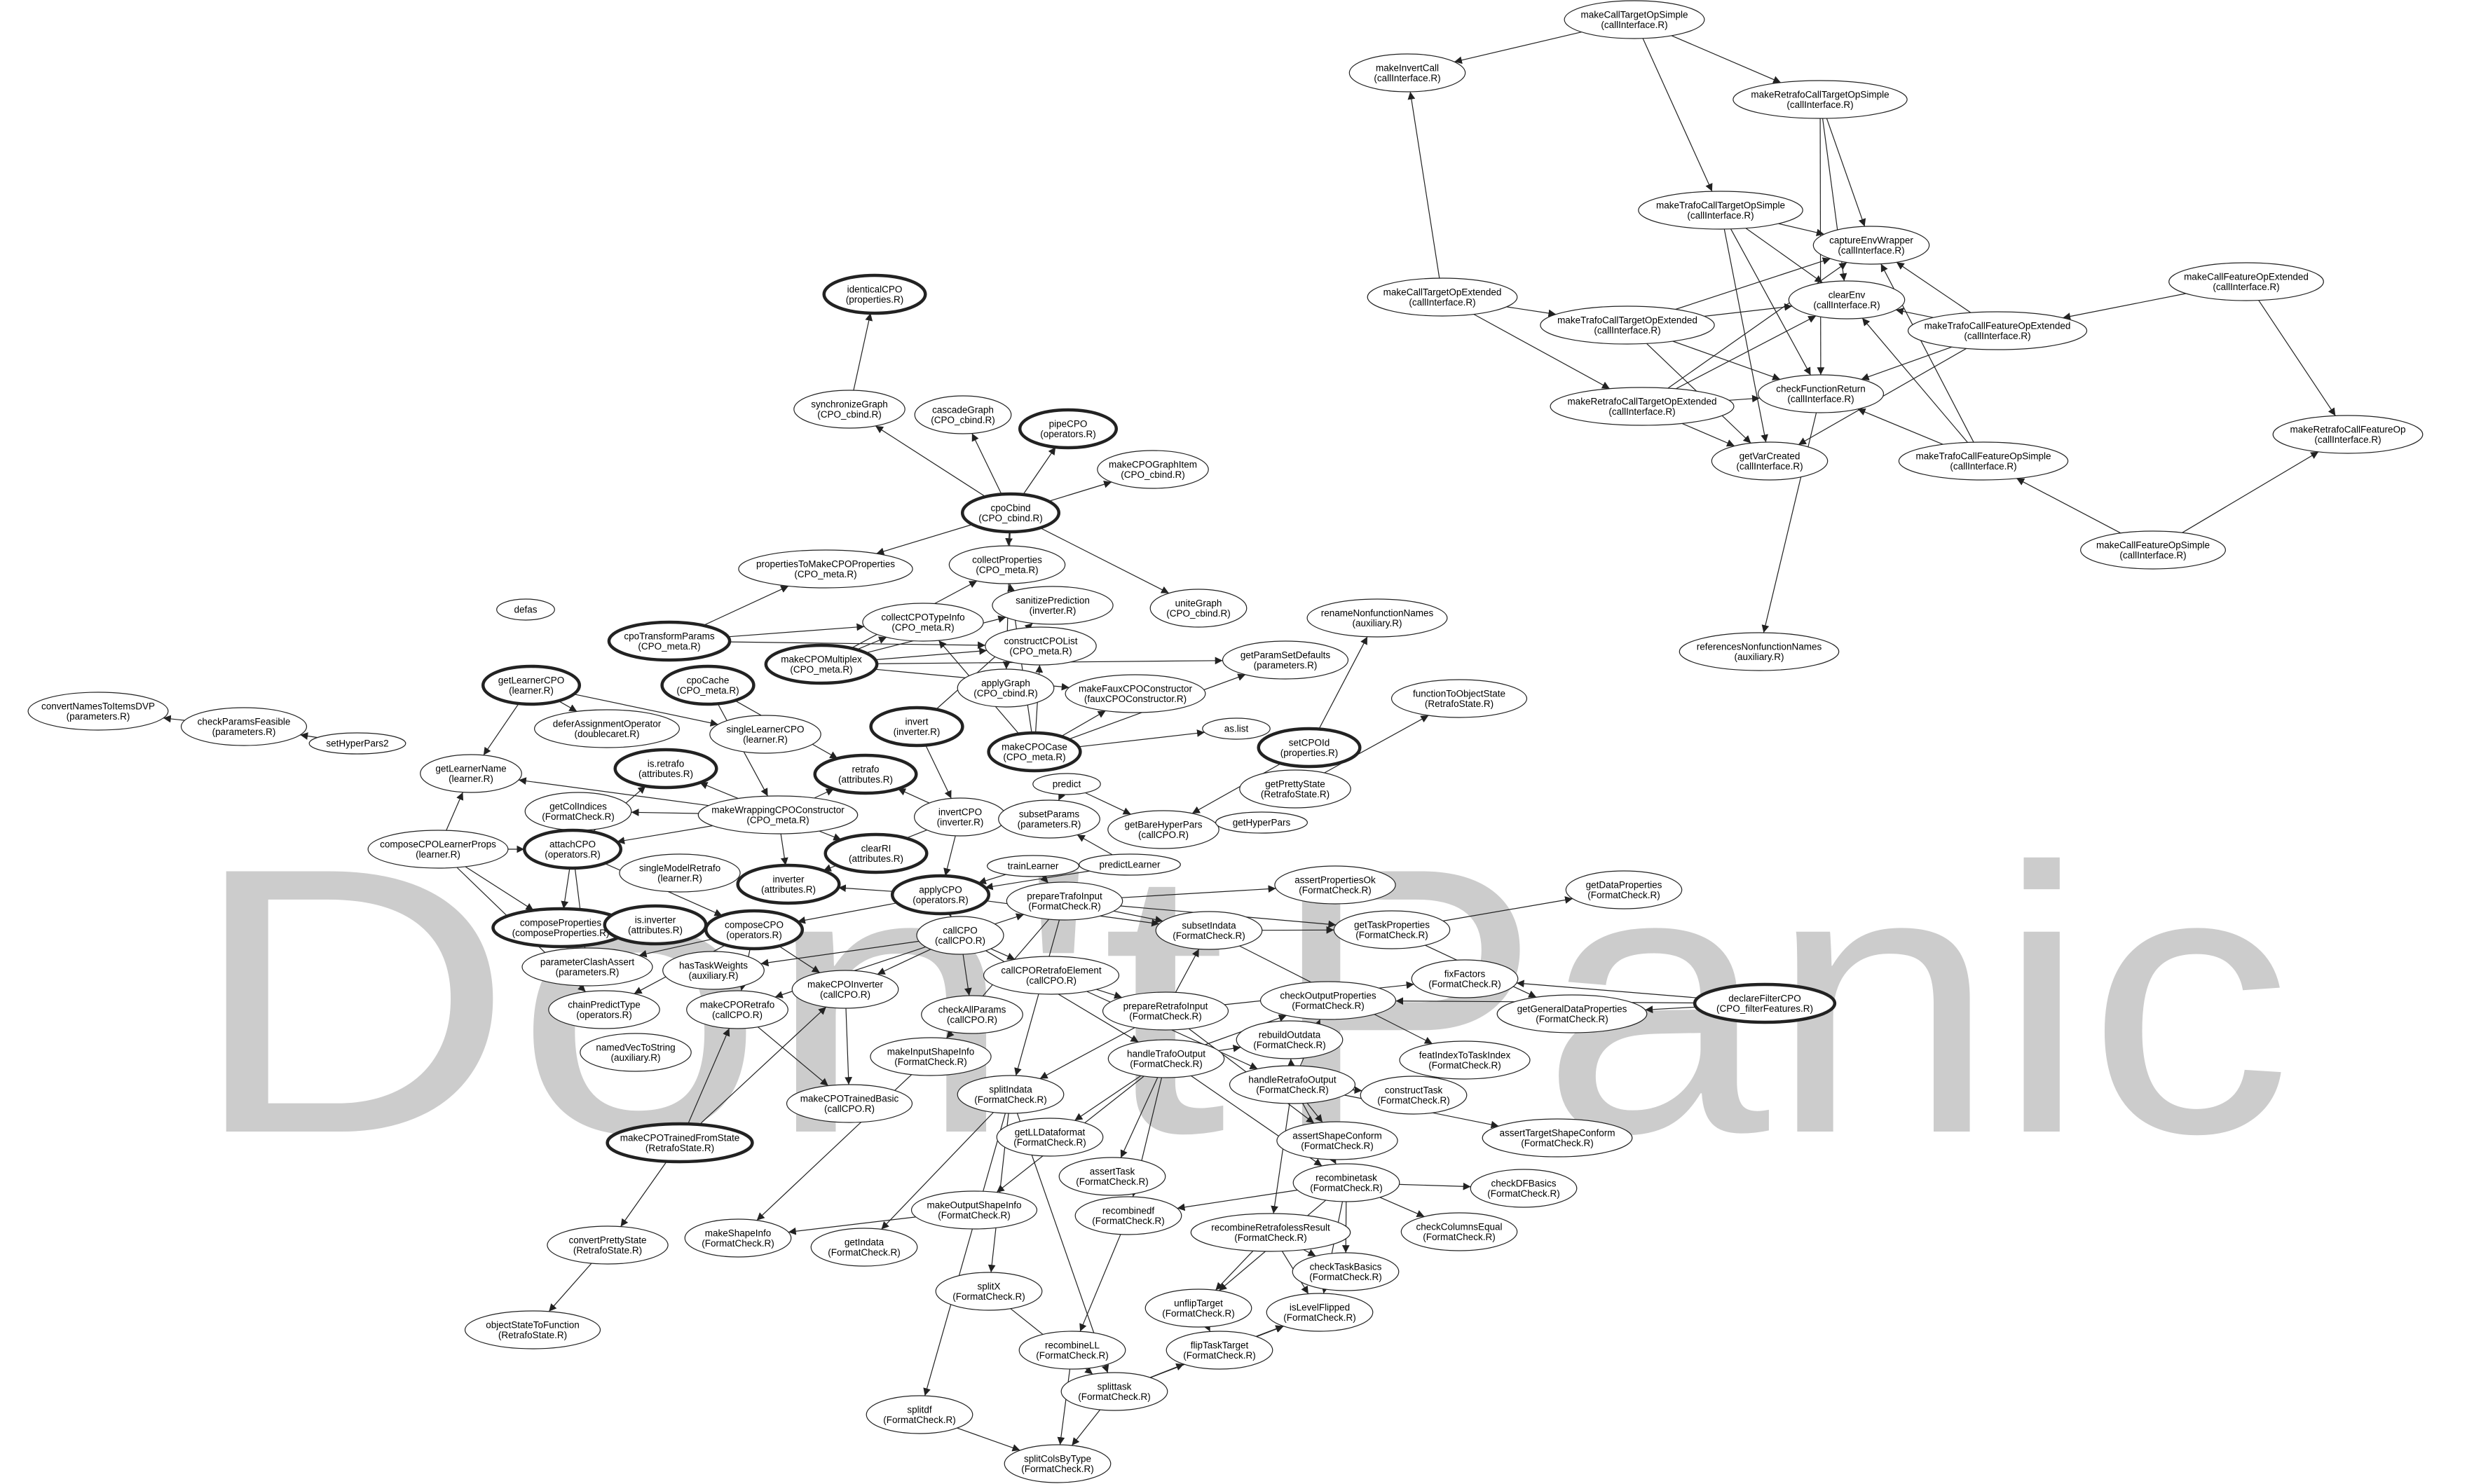  What do you see at coordinates (1507, 908) in the screenshot?
I see `edge-getTaskProperties-to-getDataProperties` at bounding box center [1507, 908].